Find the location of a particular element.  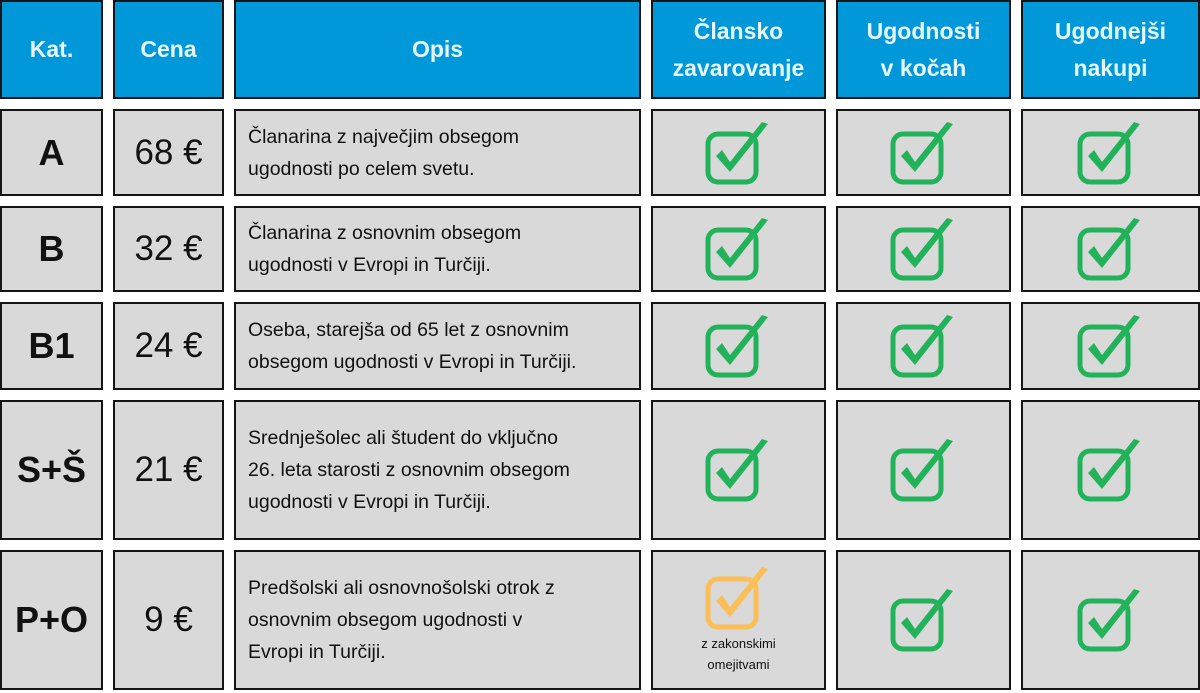

text-line: Člansko is located at coordinates (738, 30).